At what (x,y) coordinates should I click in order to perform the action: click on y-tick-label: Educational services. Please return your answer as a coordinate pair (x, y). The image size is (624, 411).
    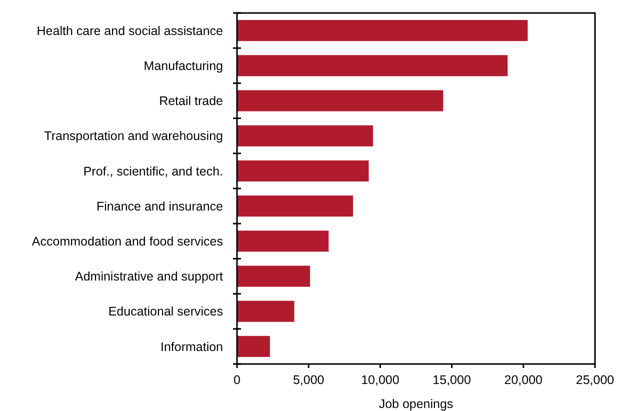
    Looking at the image, I should click on (165, 311).